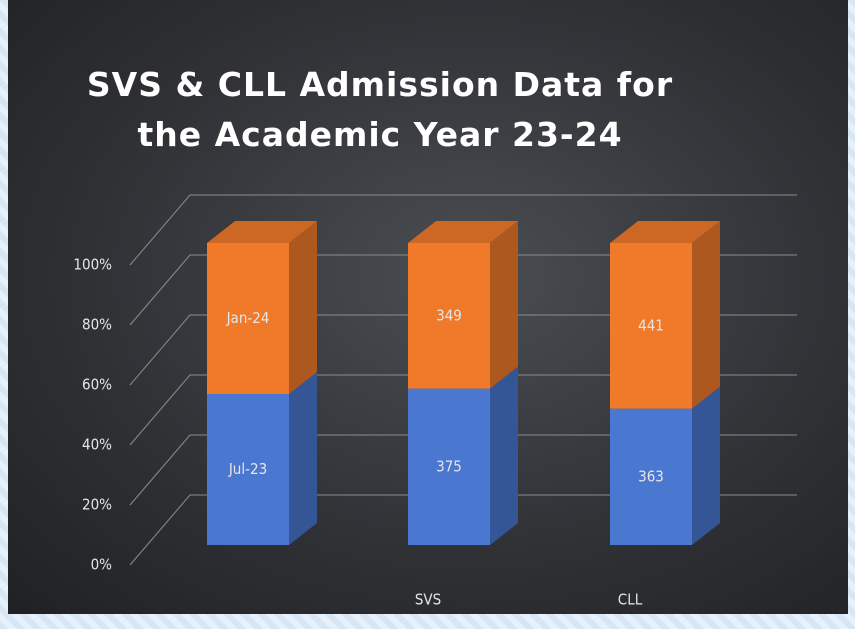 The height and width of the screenshot is (629, 855). What do you see at coordinates (97, 505) in the screenshot?
I see `y-tick-label: 20%` at bounding box center [97, 505].